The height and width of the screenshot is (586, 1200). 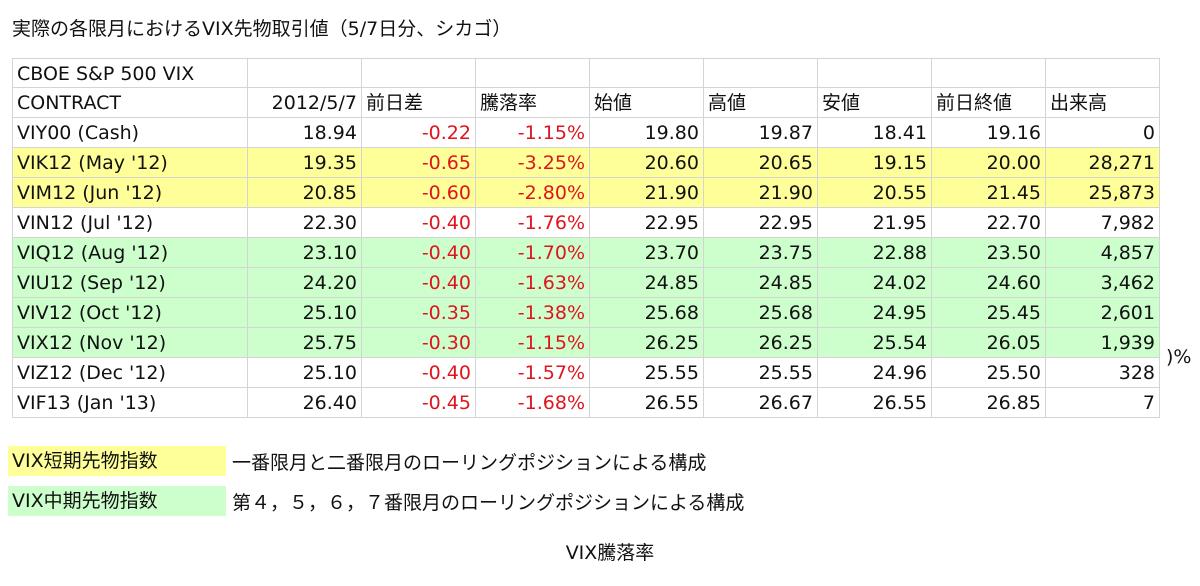 I want to click on table-cell: 26.85, so click(x=989, y=403).